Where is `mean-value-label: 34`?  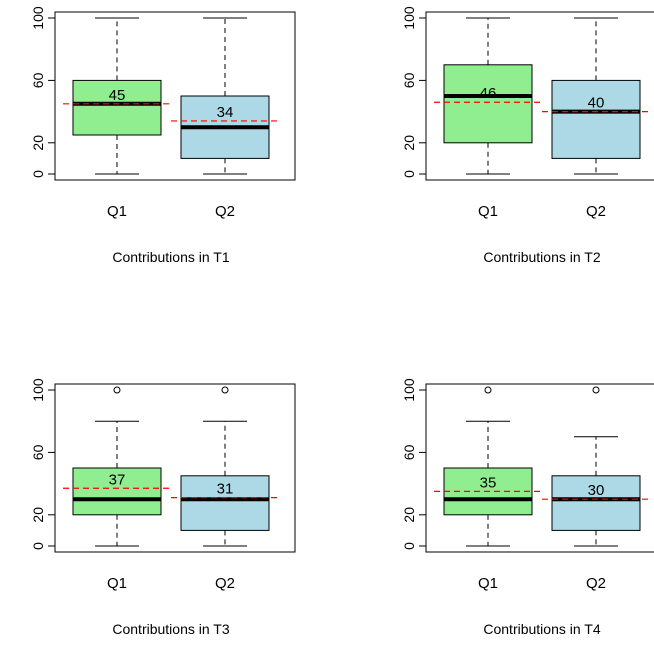
mean-value-label: 34 is located at coordinates (225, 112).